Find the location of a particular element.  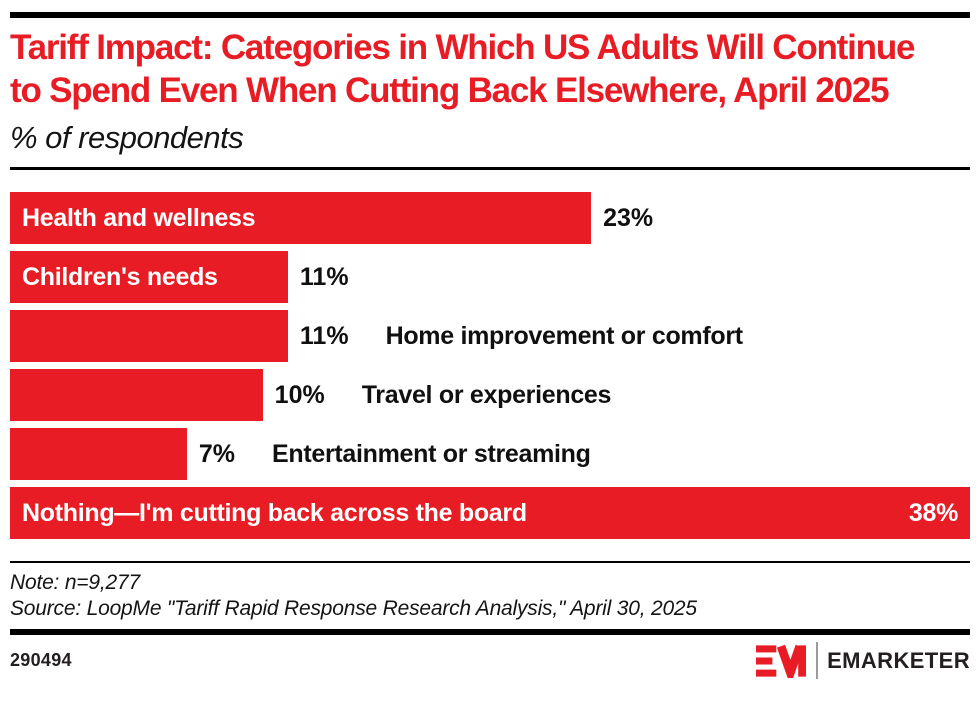

bar-value-label: 7% is located at coordinates (216, 453).